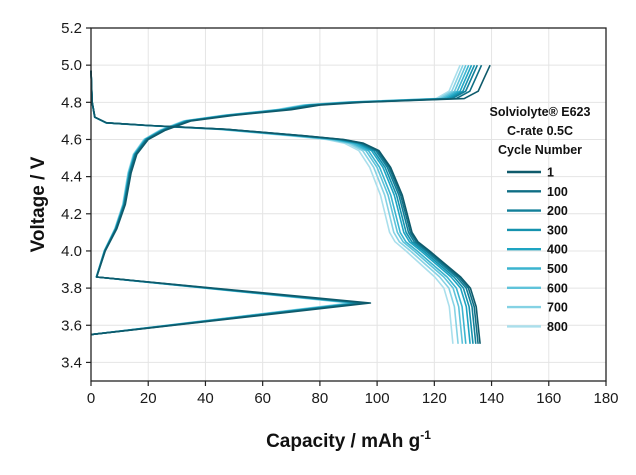  Describe the element at coordinates (71, 251) in the screenshot. I see `y-tick-label: 4.0` at that location.